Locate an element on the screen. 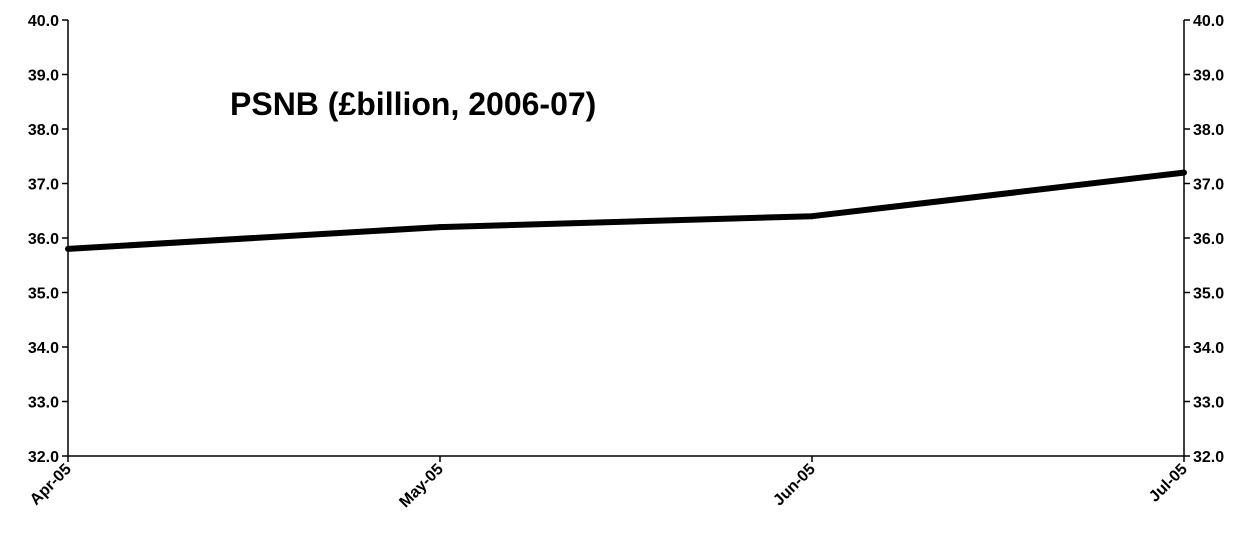 Image resolution: width=1257 pixels, height=547 pixels. y-tick-label-left: 37.0 is located at coordinates (43, 185).